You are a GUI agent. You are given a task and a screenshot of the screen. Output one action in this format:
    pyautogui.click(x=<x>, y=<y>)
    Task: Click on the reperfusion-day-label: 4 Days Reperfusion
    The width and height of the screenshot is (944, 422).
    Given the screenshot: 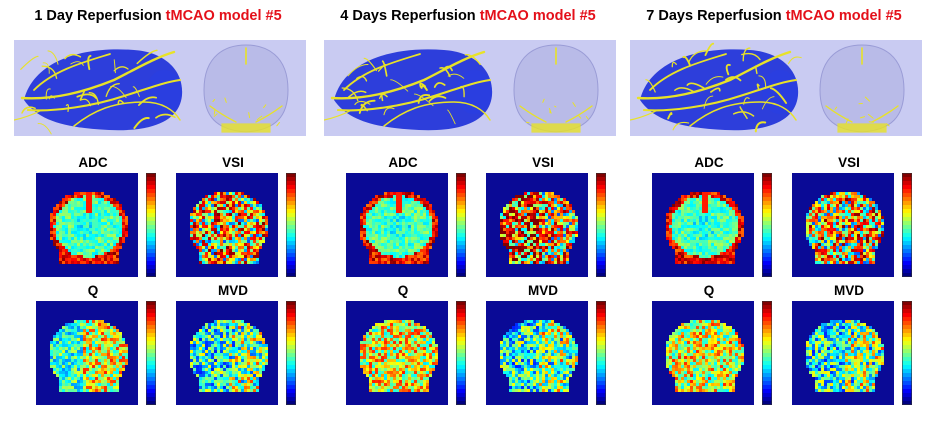 What is the action you would take?
    pyautogui.click(x=408, y=16)
    